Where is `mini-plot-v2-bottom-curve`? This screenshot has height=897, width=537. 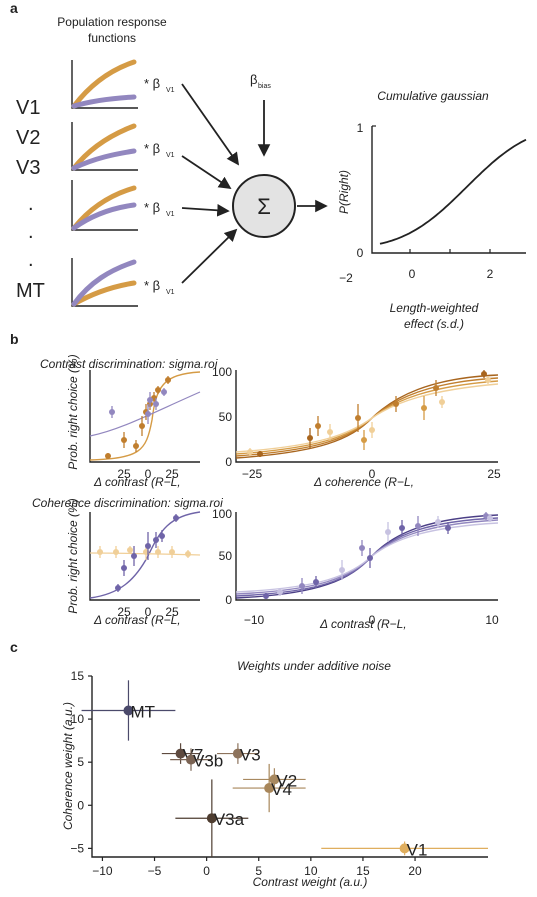
mini-plot-v2-bottom-curve is located at coordinates (104, 159).